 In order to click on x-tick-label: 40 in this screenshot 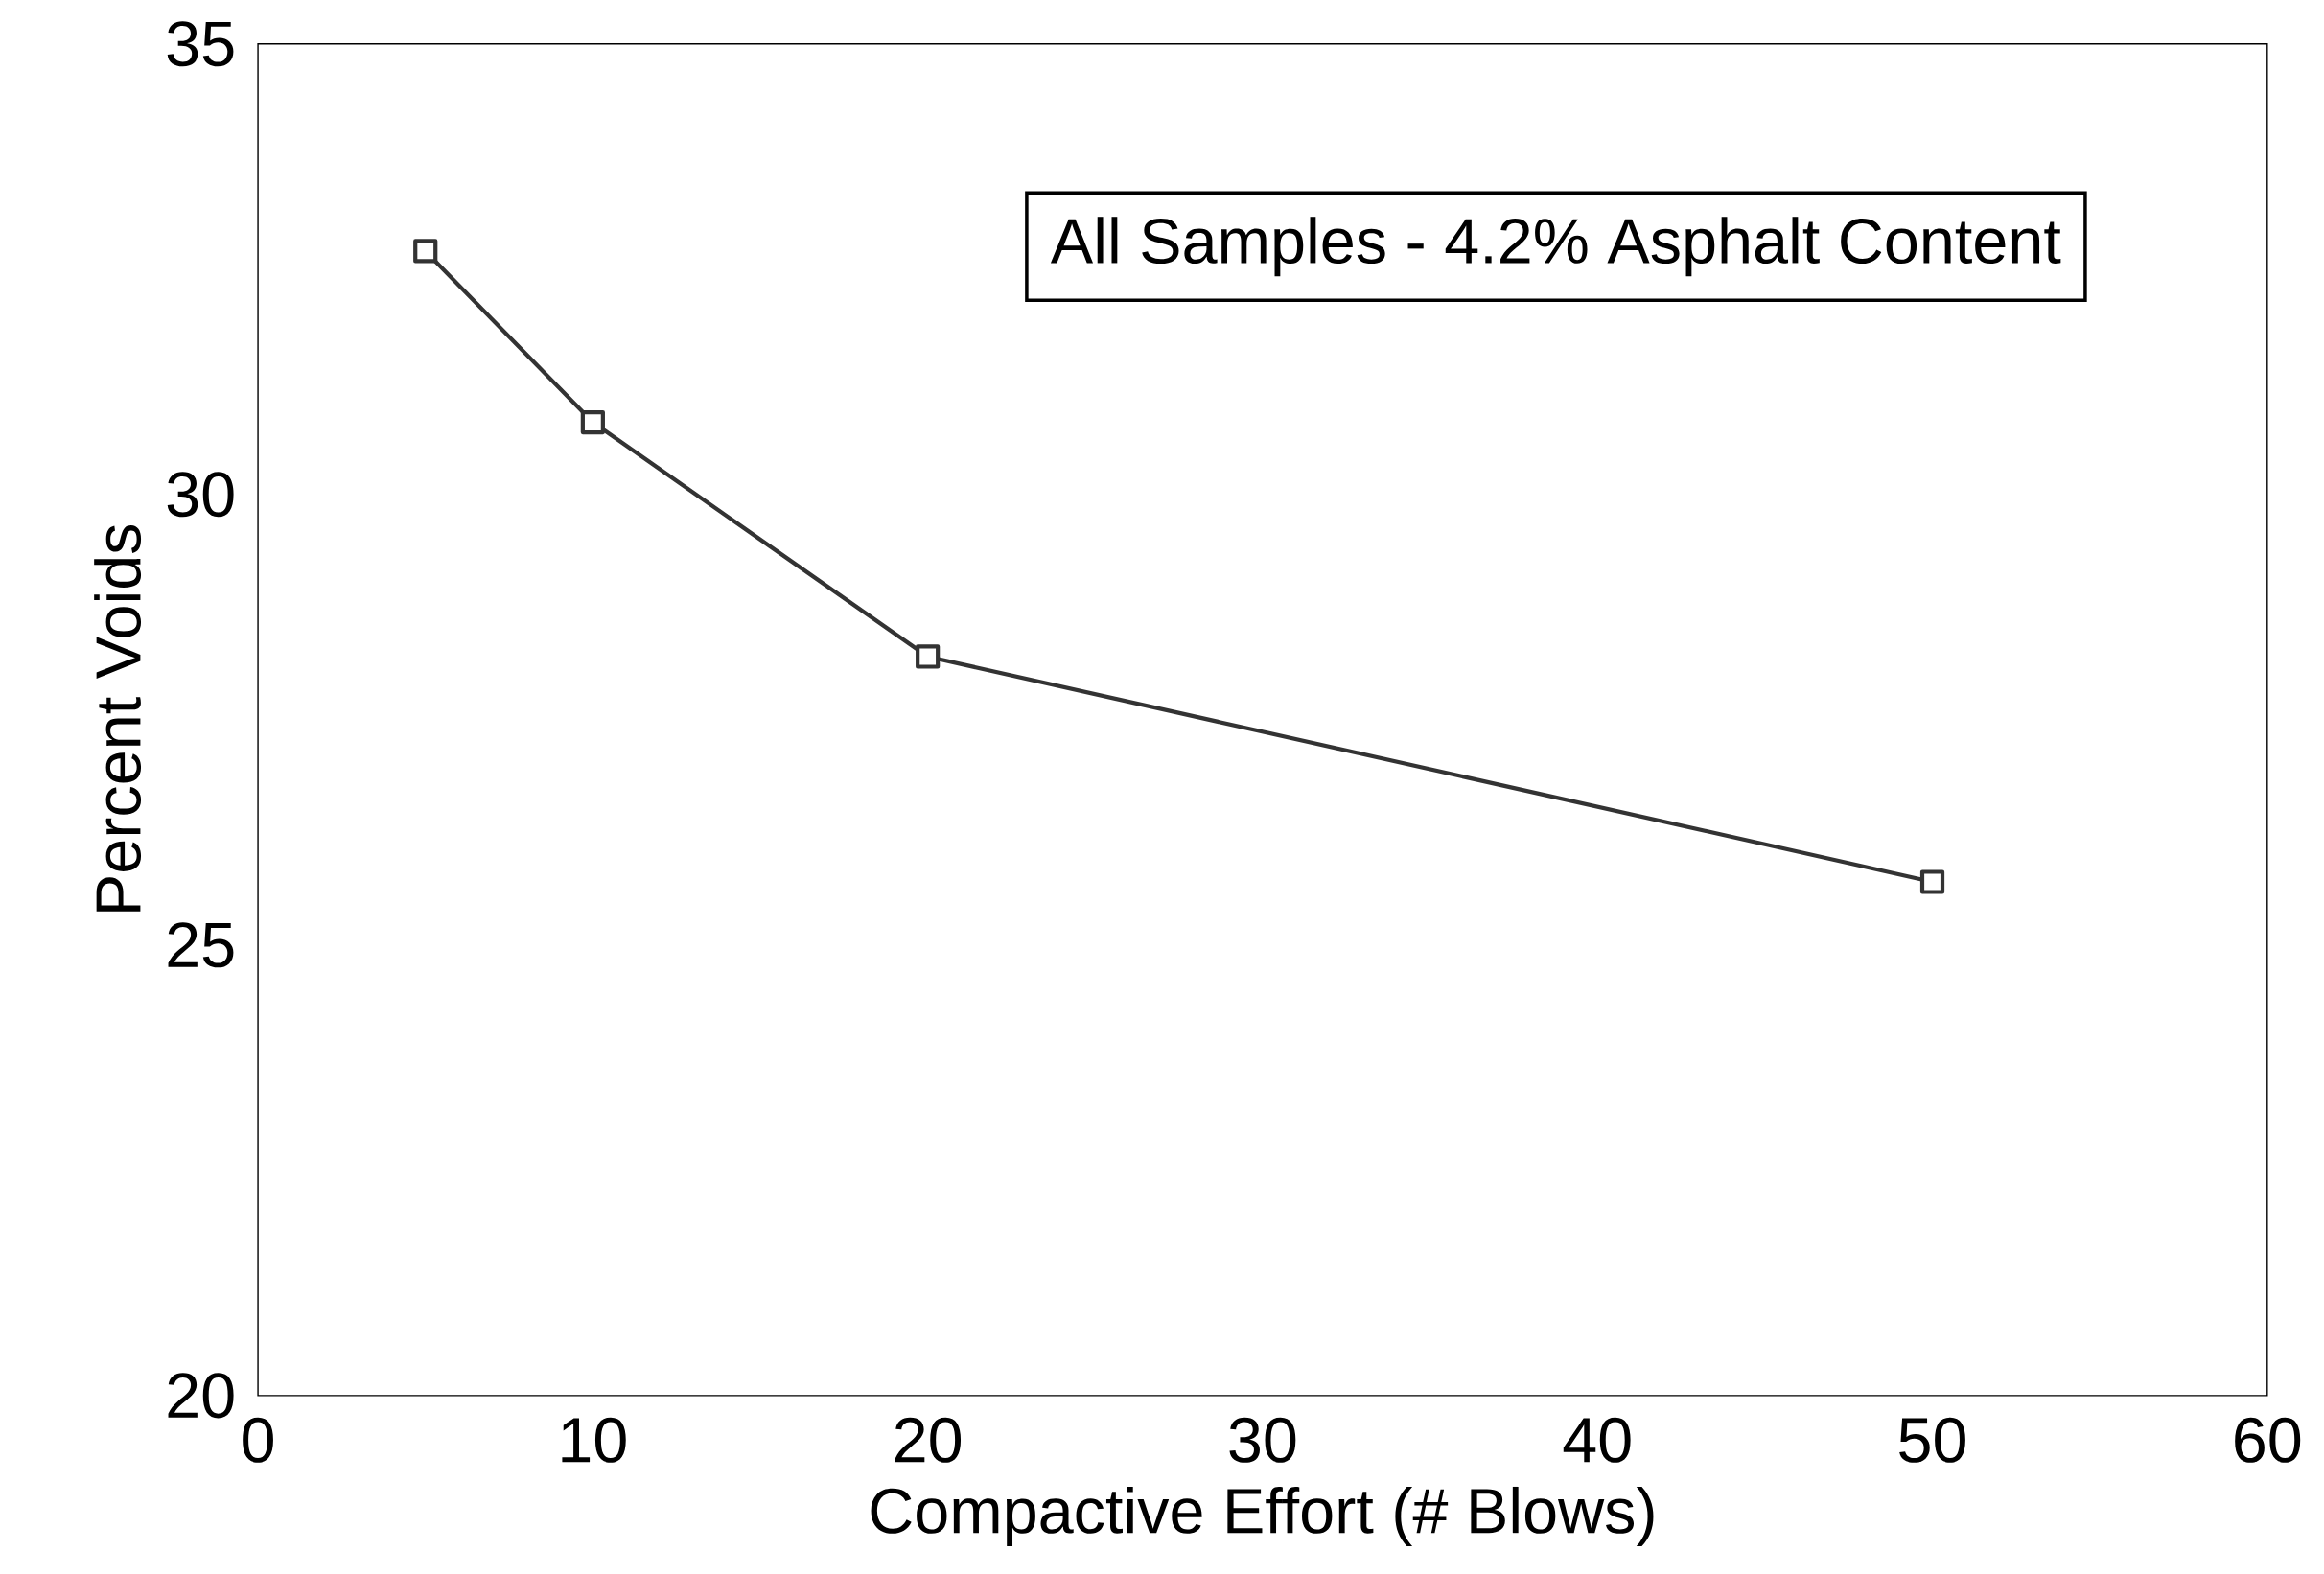, I will do `click(1597, 1440)`.